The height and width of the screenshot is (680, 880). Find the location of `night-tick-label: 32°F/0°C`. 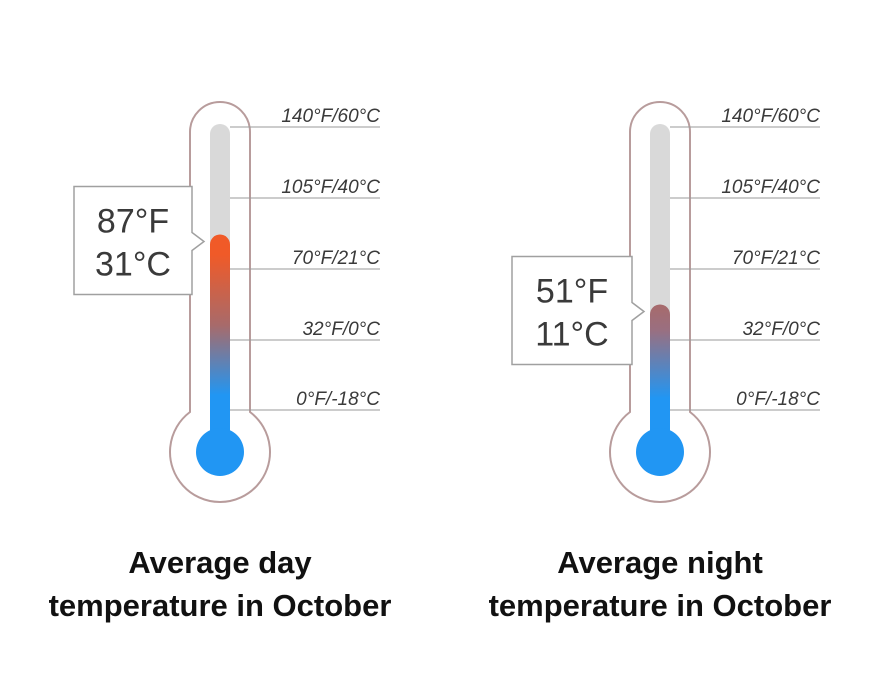

night-tick-label: 32°F/0°C is located at coordinates (781, 329).